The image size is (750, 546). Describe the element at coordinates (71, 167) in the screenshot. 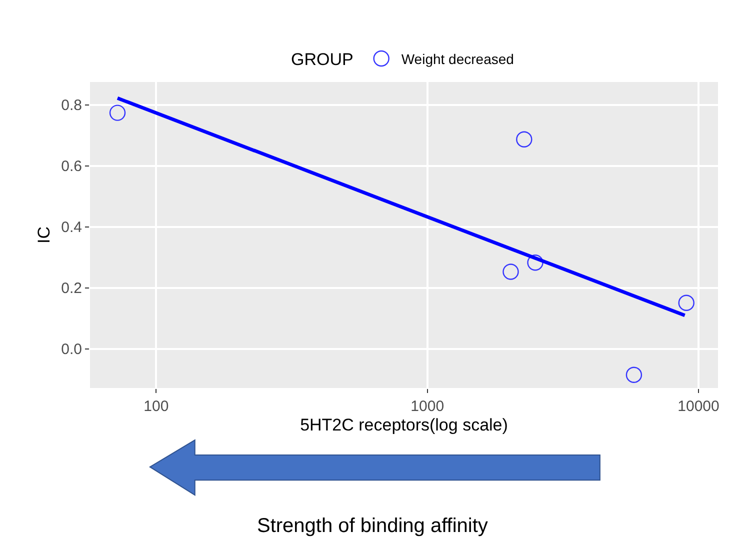

I see `y-tick-label: 0.6` at that location.